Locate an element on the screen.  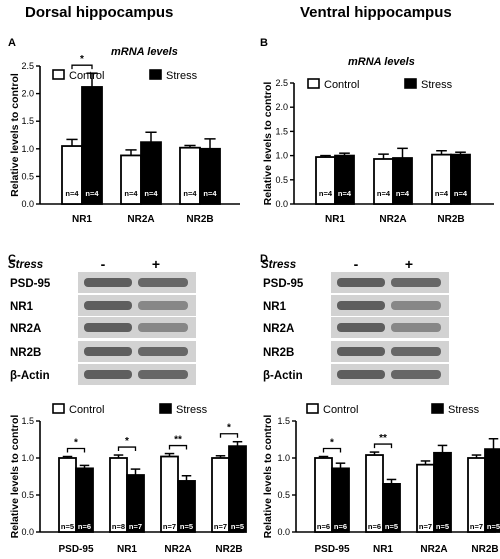
dorsal-title: Dorsal hippocampus is located at coordinates (99, 12).